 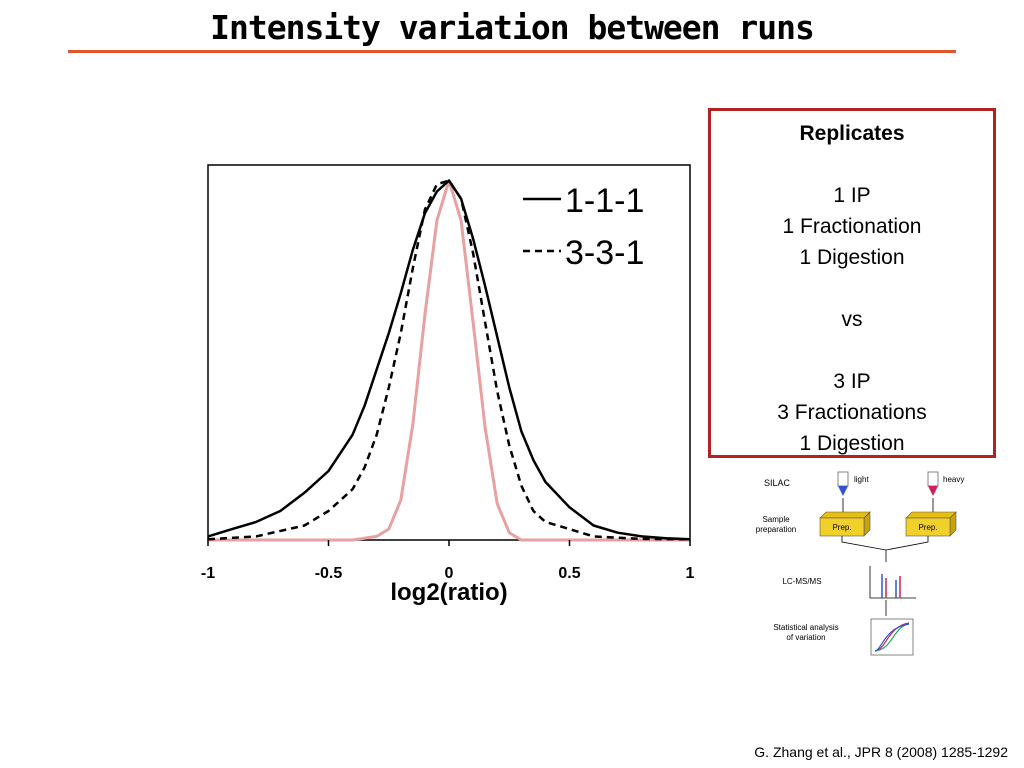 What do you see at coordinates (805, 627) in the screenshot?
I see `stats-label-1: Statistical analysis` at bounding box center [805, 627].